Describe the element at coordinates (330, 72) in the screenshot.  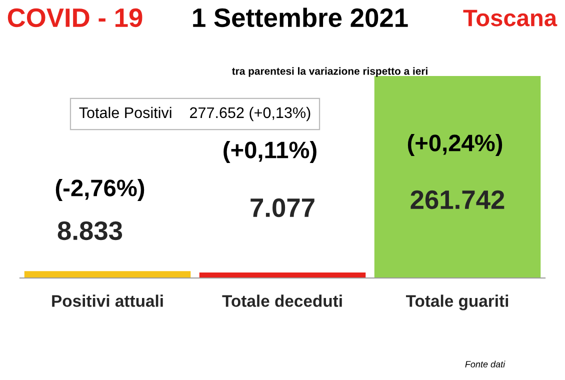
I see `annotation: tra parentesi la variazione rispetto a ieri` at that location.